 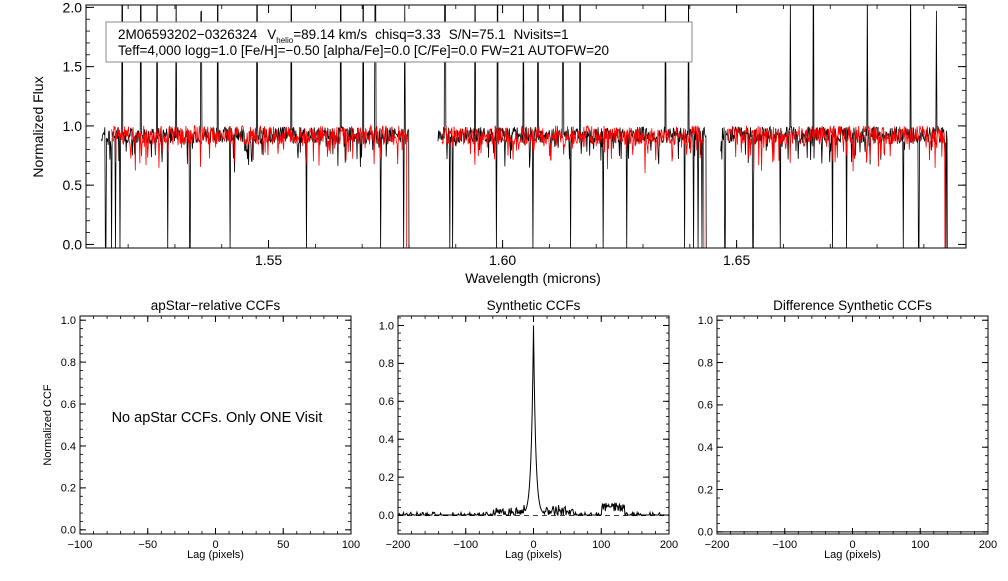 I want to click on synthetic-ccf-x-tick-label: −100, so click(x=465, y=545).